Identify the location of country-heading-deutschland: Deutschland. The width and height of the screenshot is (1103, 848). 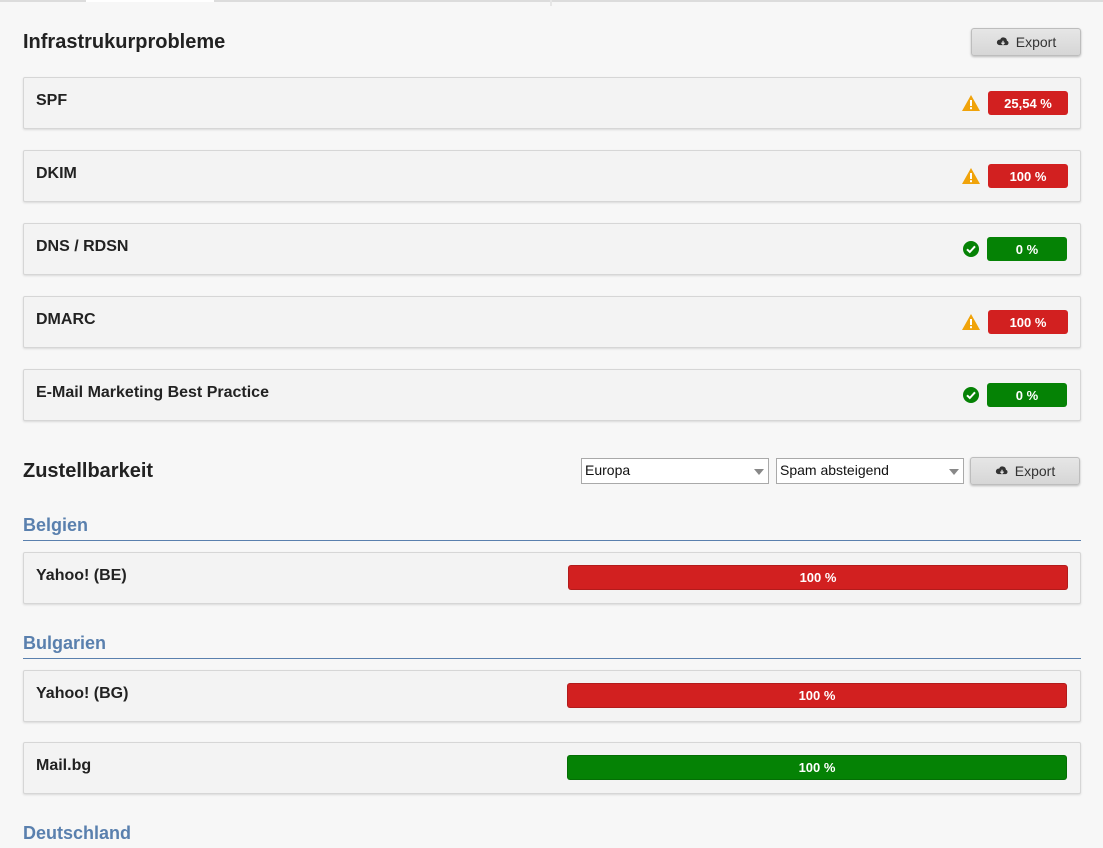
(77, 833).